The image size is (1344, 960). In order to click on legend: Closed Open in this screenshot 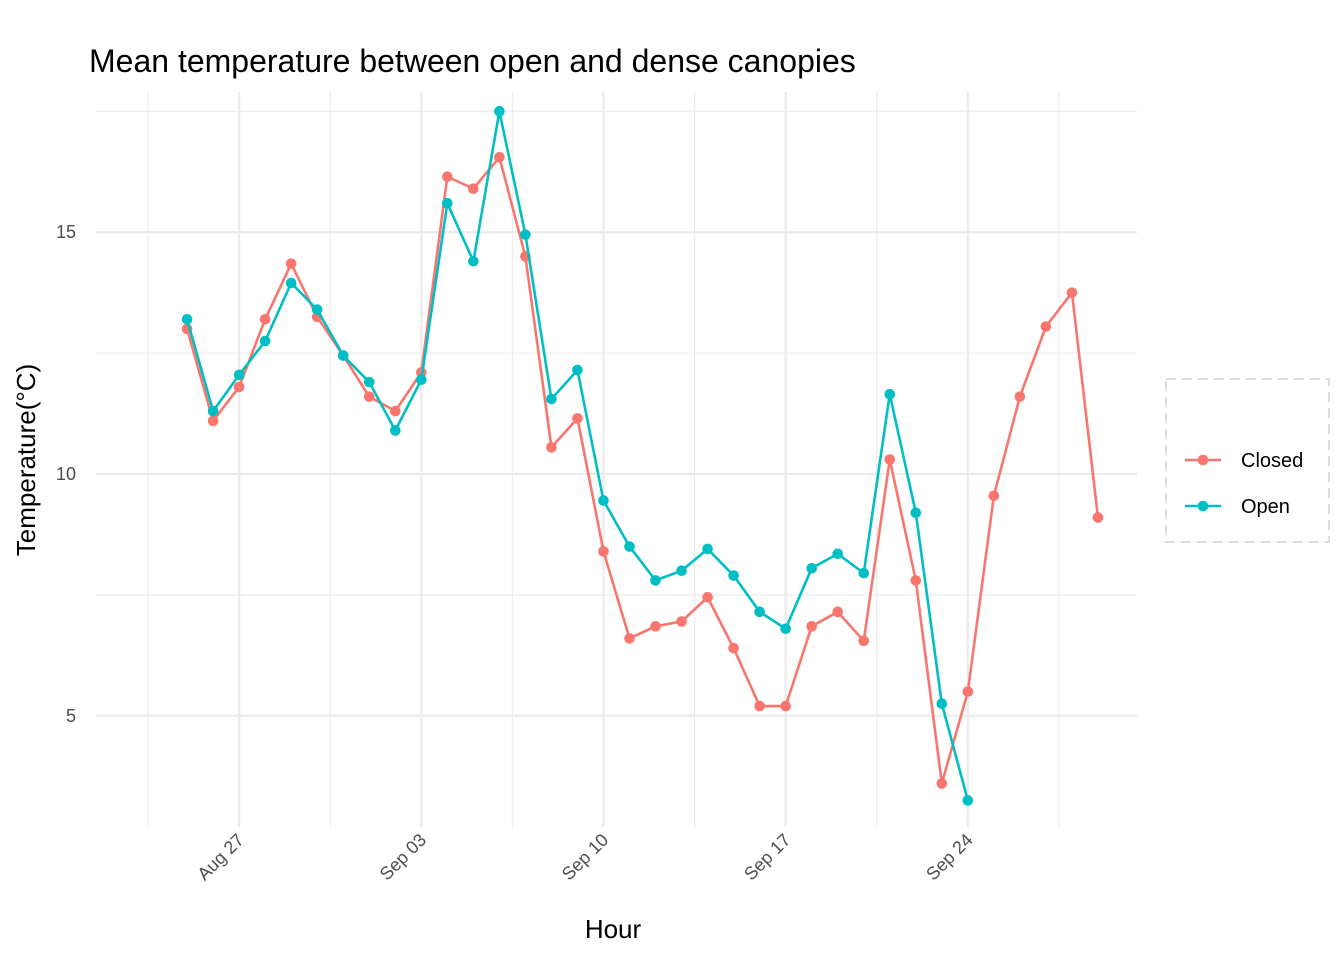, I will do `click(1247, 460)`.